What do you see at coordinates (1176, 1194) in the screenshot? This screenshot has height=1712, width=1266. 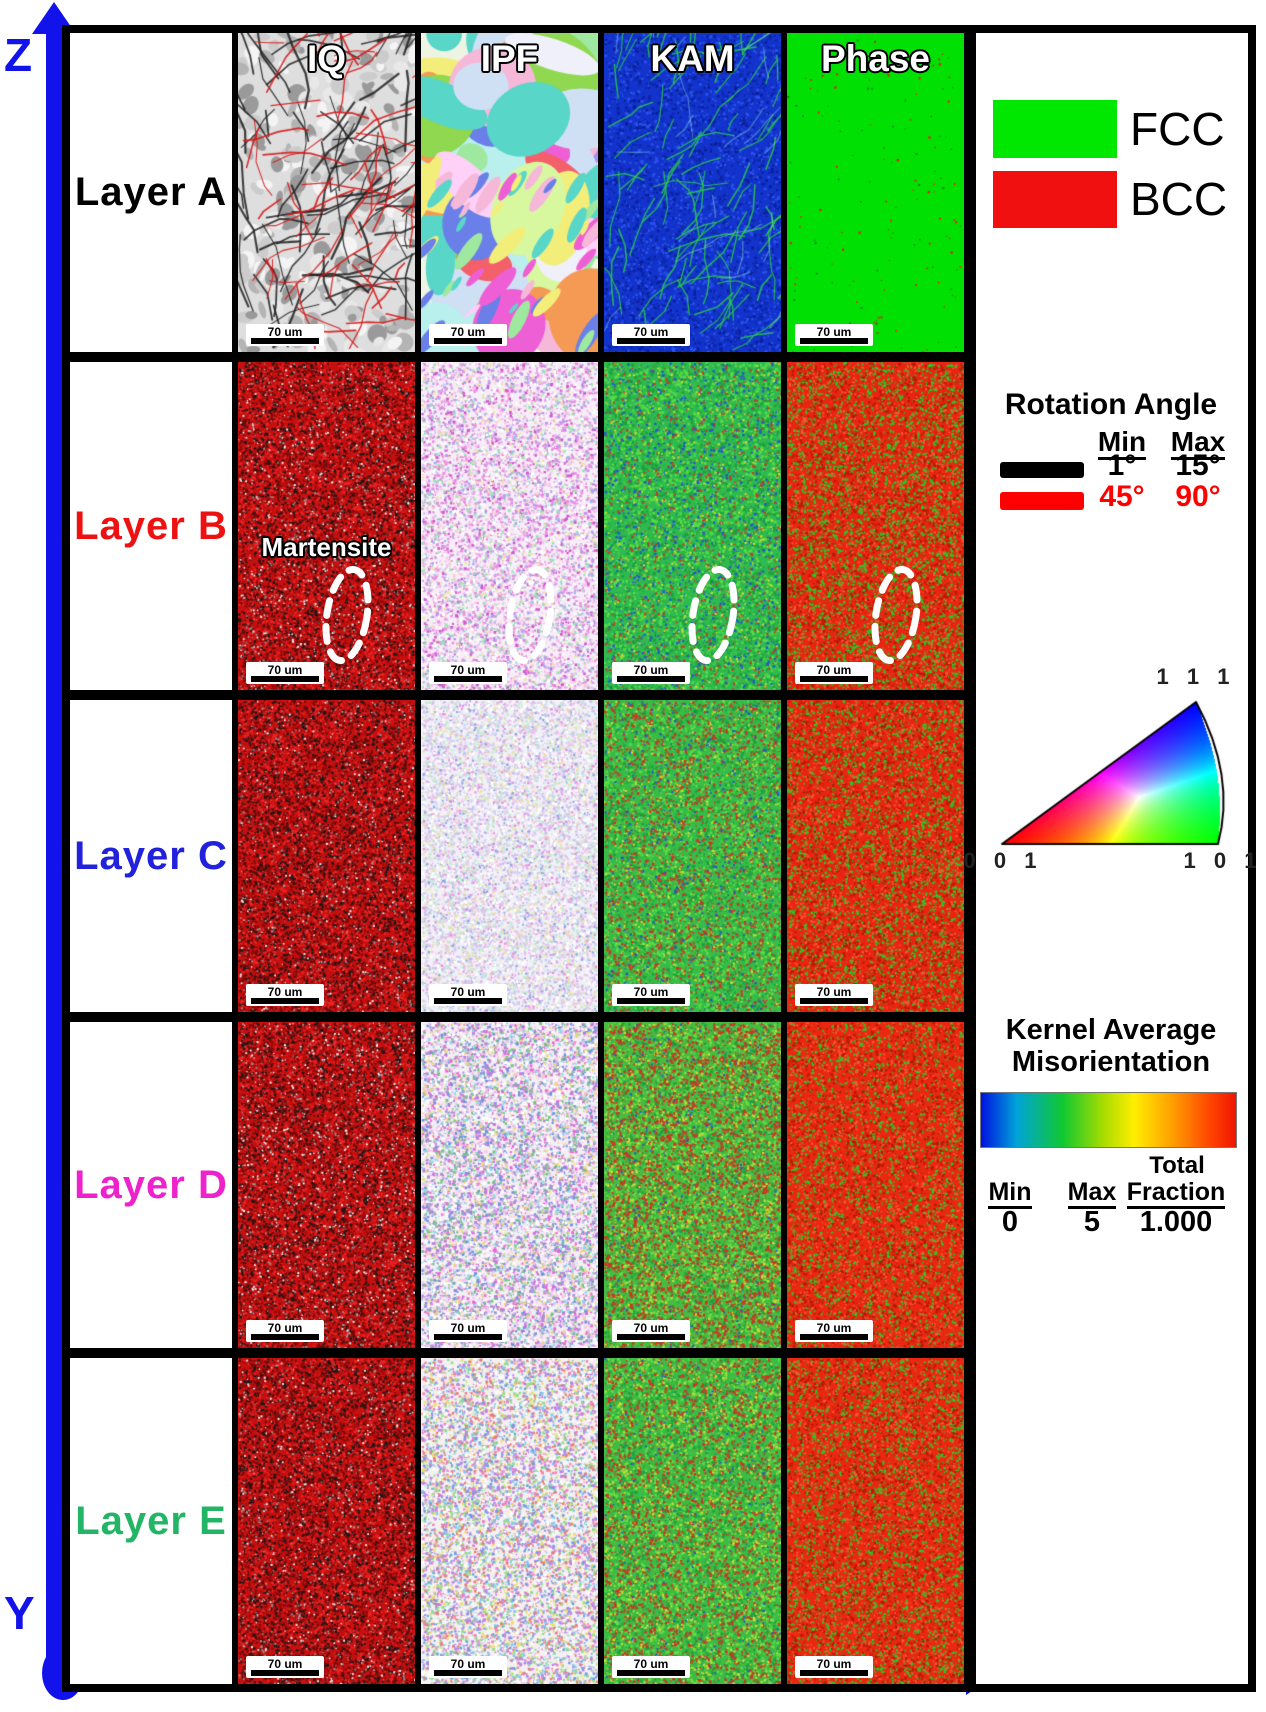 I see `kam-fraction-header-text: Fraction` at bounding box center [1176, 1194].